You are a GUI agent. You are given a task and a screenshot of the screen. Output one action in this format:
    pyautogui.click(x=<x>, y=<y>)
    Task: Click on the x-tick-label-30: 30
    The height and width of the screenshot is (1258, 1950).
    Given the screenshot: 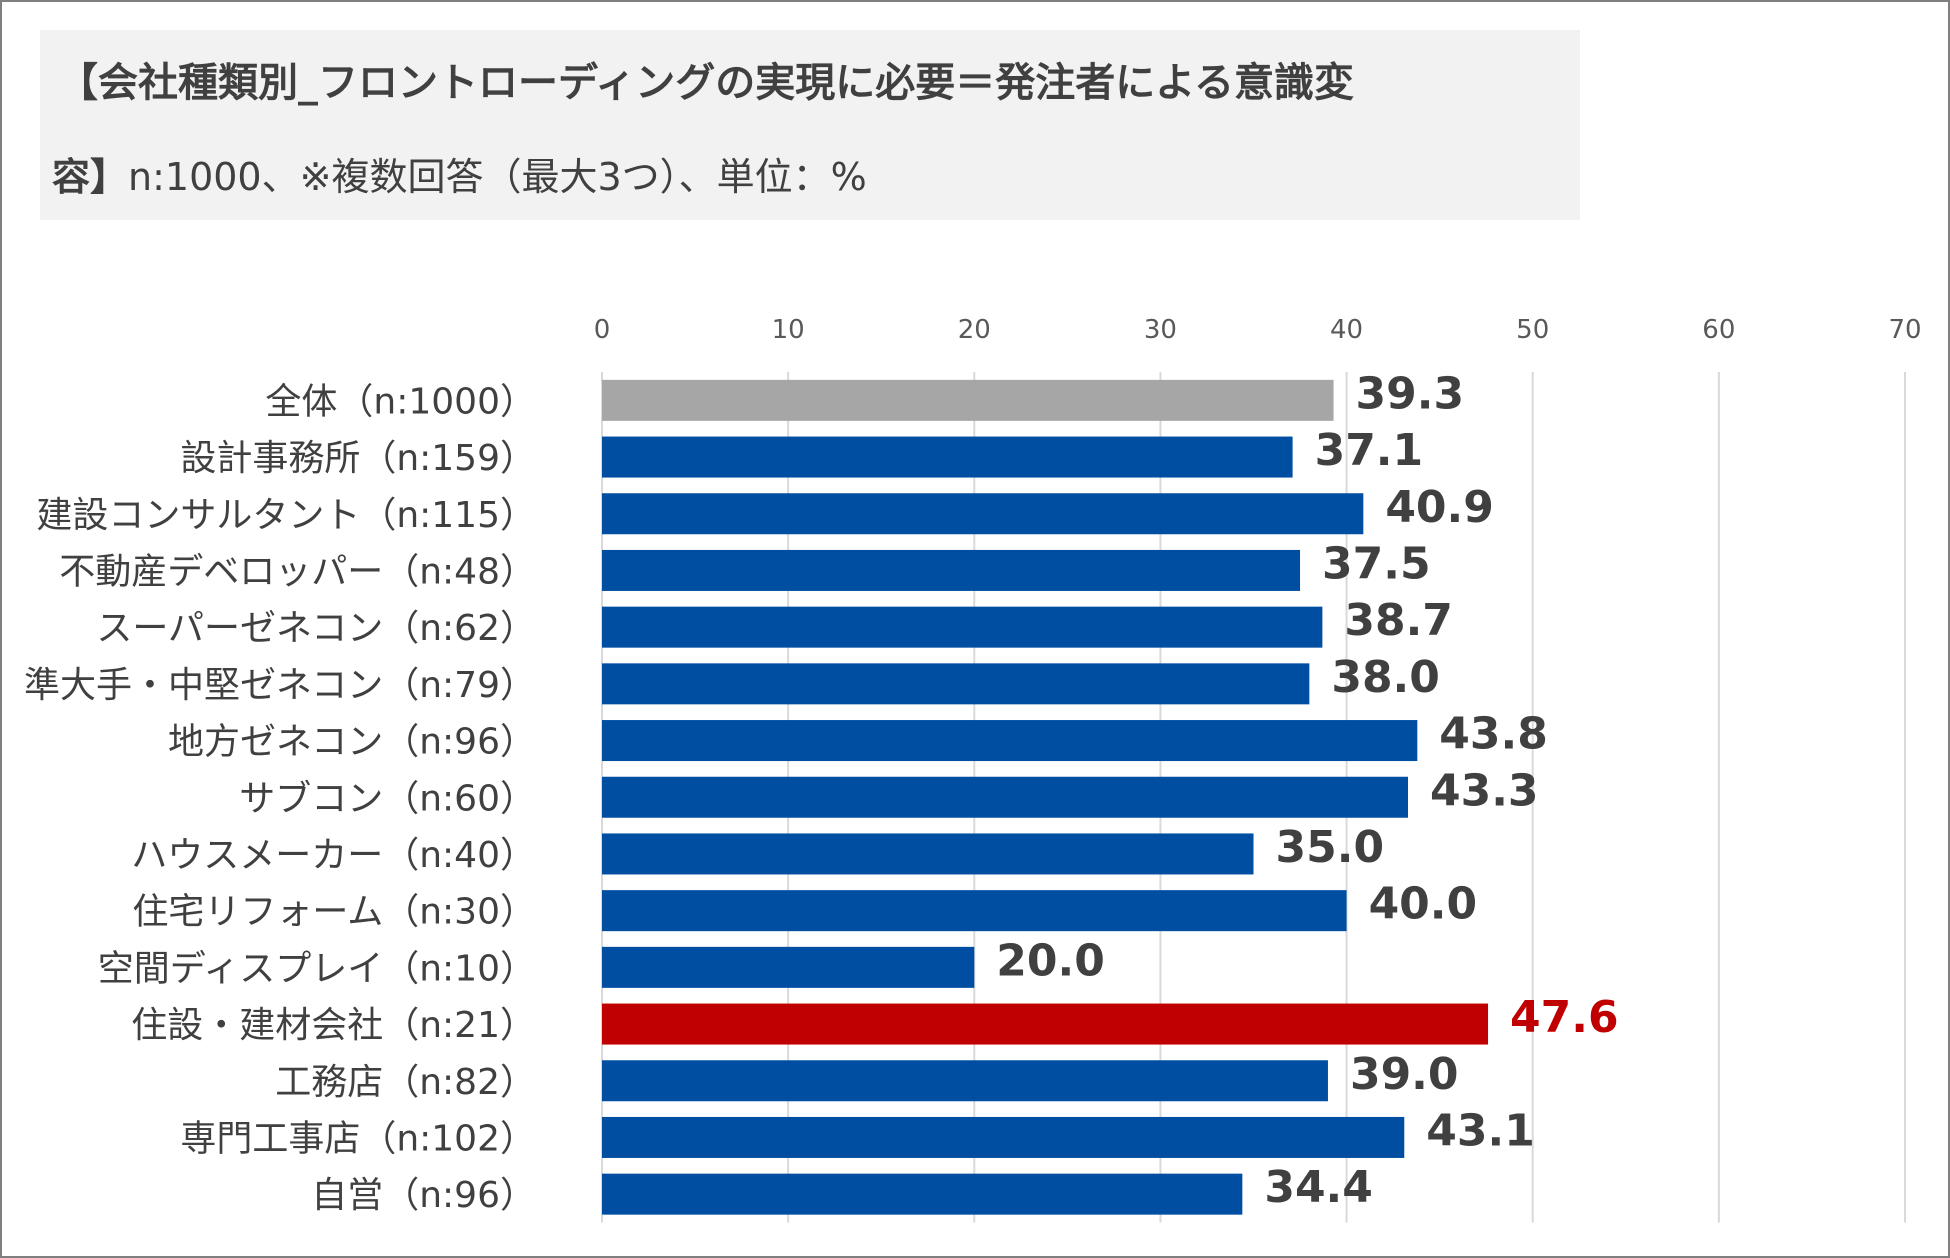 What is the action you would take?
    pyautogui.click(x=1160, y=330)
    